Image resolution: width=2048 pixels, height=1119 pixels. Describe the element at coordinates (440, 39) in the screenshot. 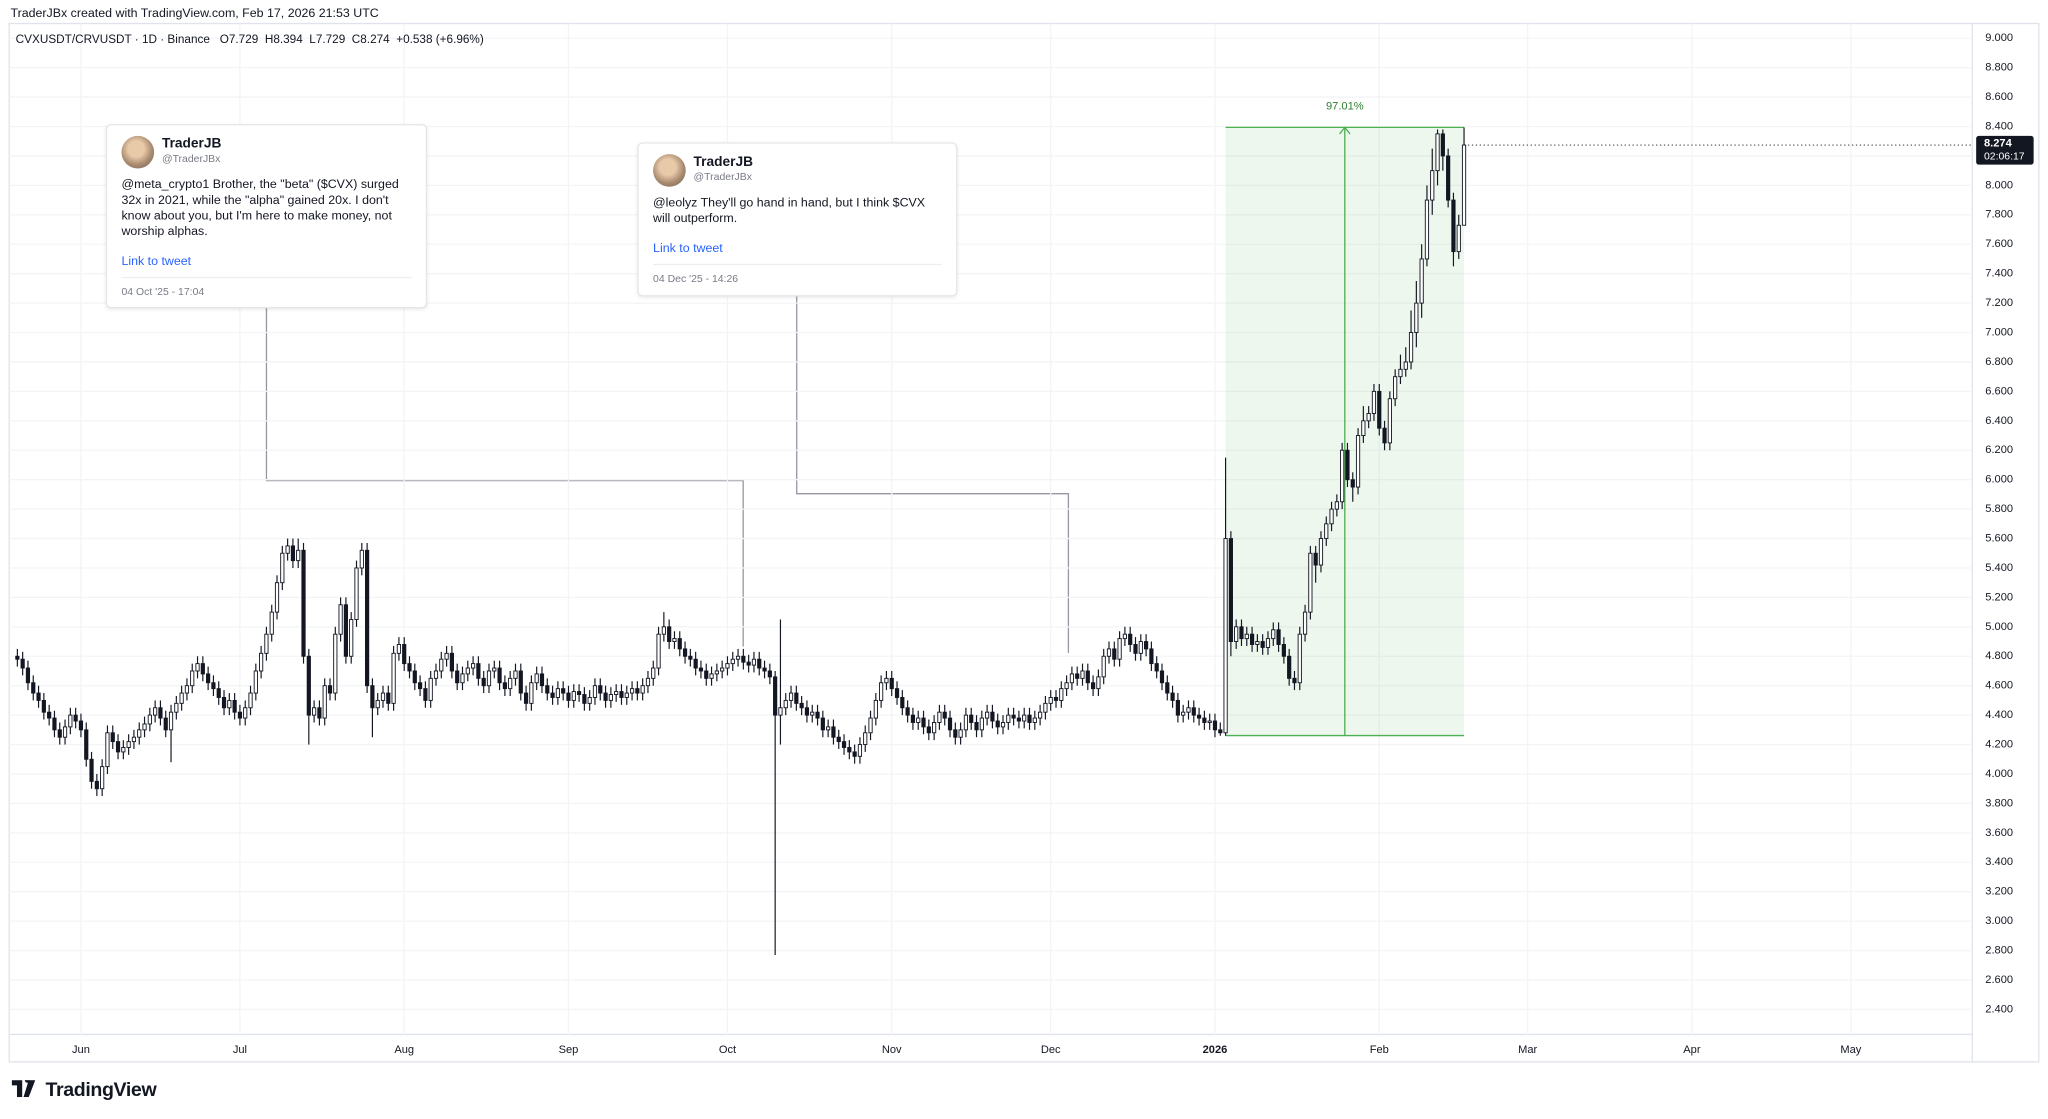

I see `ohlc-value: +0.538 (+6.96%)` at that location.